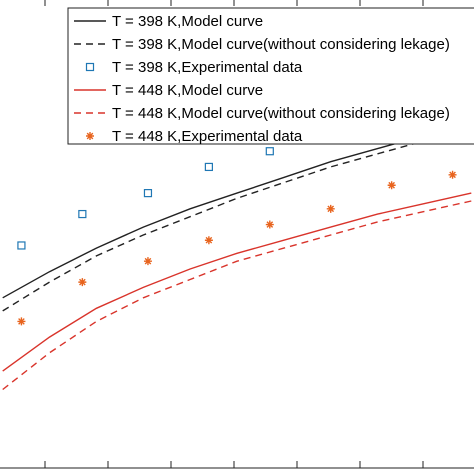  What do you see at coordinates (90, 136) in the screenshot?
I see `legend-marker-asterisk` at bounding box center [90, 136].